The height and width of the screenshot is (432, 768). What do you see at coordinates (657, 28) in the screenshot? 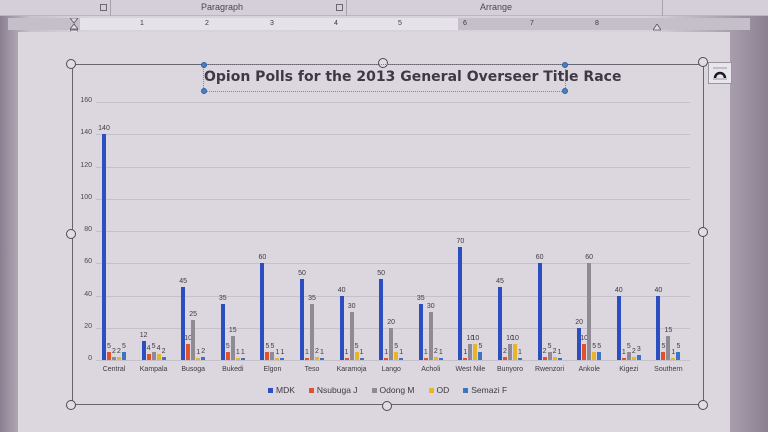
I see `right-indent-marker-icon` at bounding box center [657, 28].